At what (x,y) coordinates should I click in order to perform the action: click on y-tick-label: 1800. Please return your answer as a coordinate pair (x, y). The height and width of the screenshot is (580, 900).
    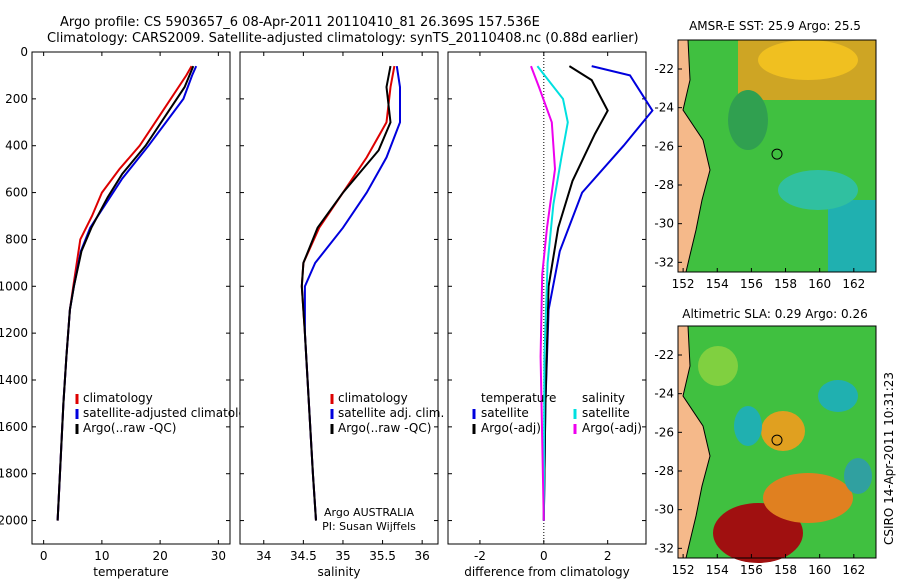
    Looking at the image, I should click on (14, 474).